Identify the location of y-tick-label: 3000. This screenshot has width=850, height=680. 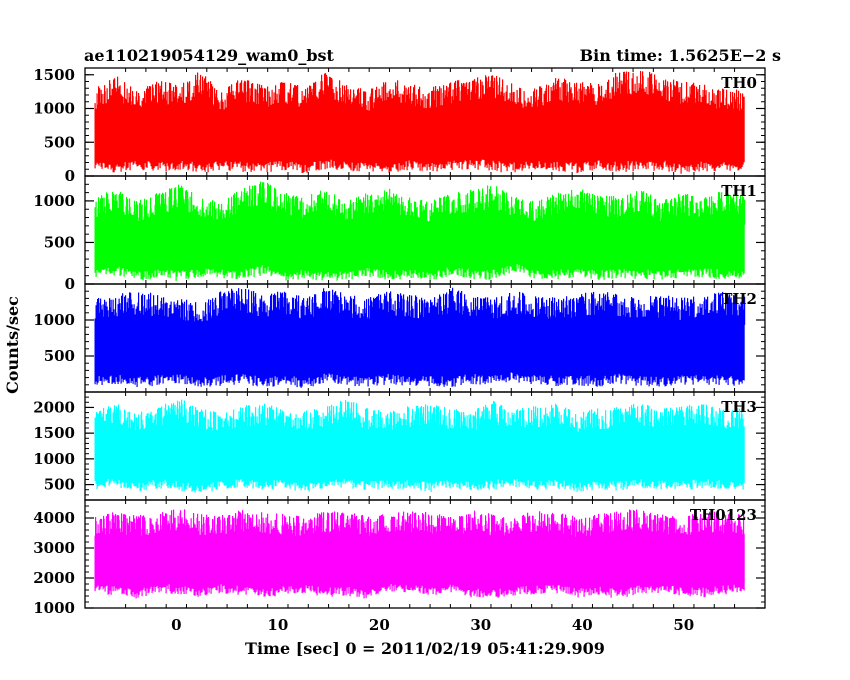
(54, 548).